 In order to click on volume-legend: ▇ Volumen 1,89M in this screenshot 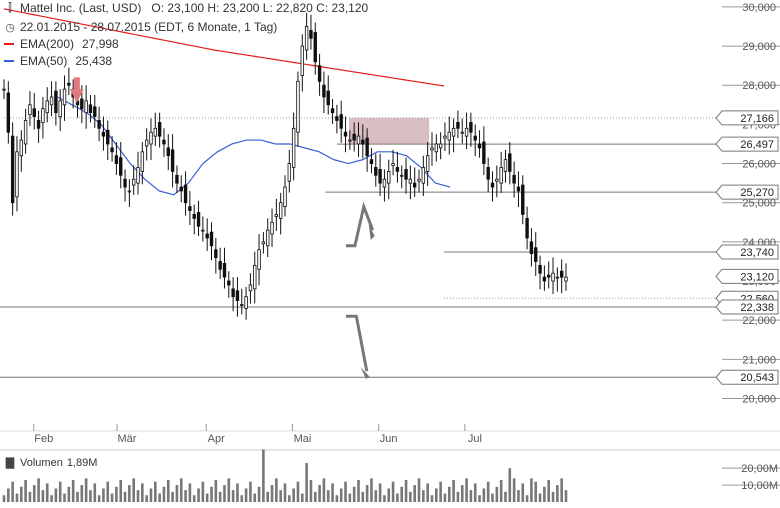, I will do `click(51, 463)`.